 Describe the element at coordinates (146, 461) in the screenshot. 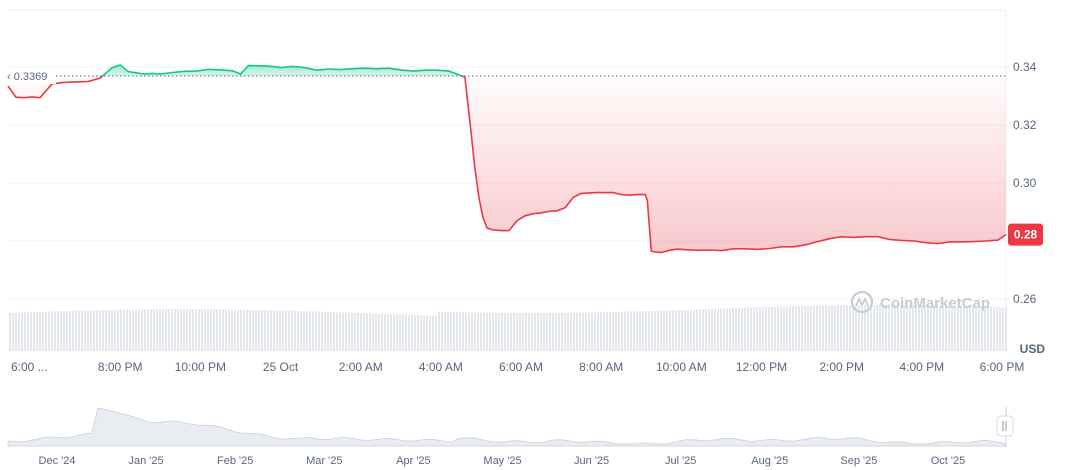

I see `navigator-x-label: Jan '25` at that location.